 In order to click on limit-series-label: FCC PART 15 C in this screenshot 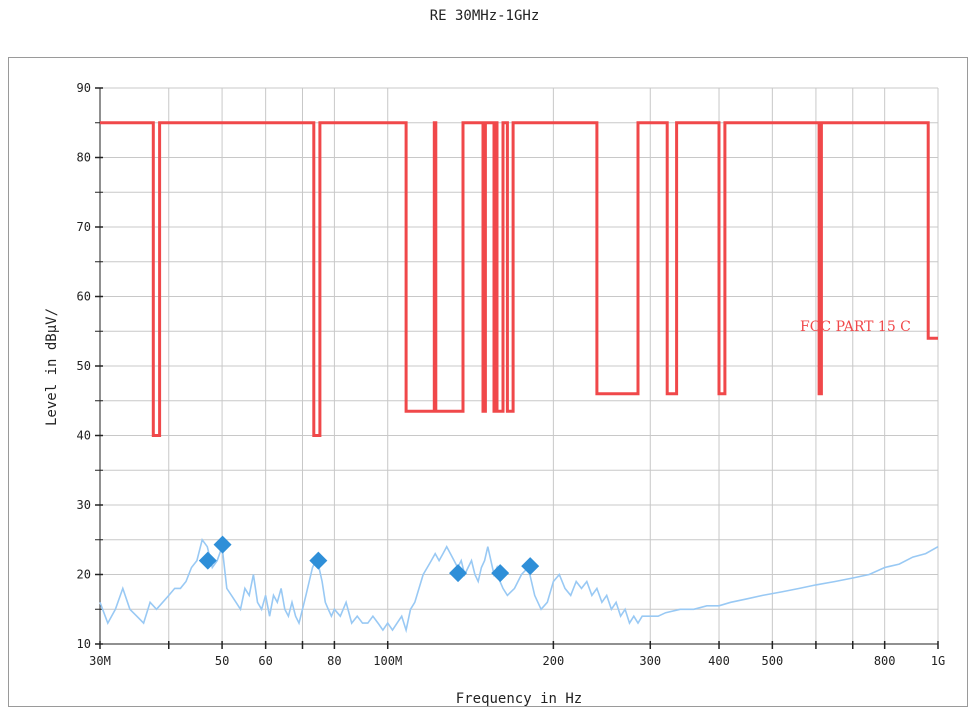, I will do `click(855, 327)`.